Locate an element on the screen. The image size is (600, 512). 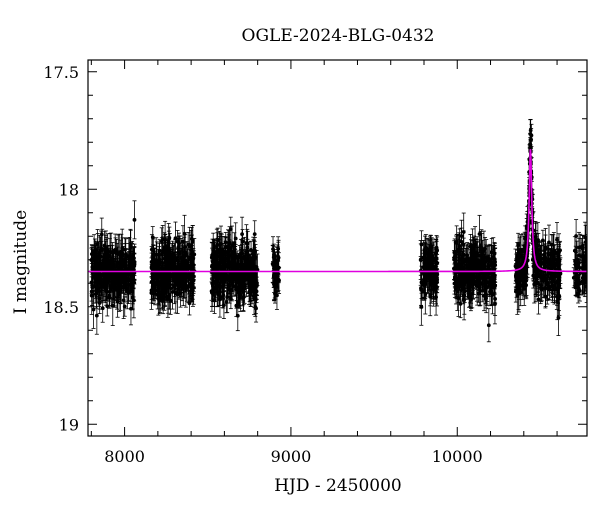
x-axis-label: HJD - 2450000 is located at coordinates (338, 486).